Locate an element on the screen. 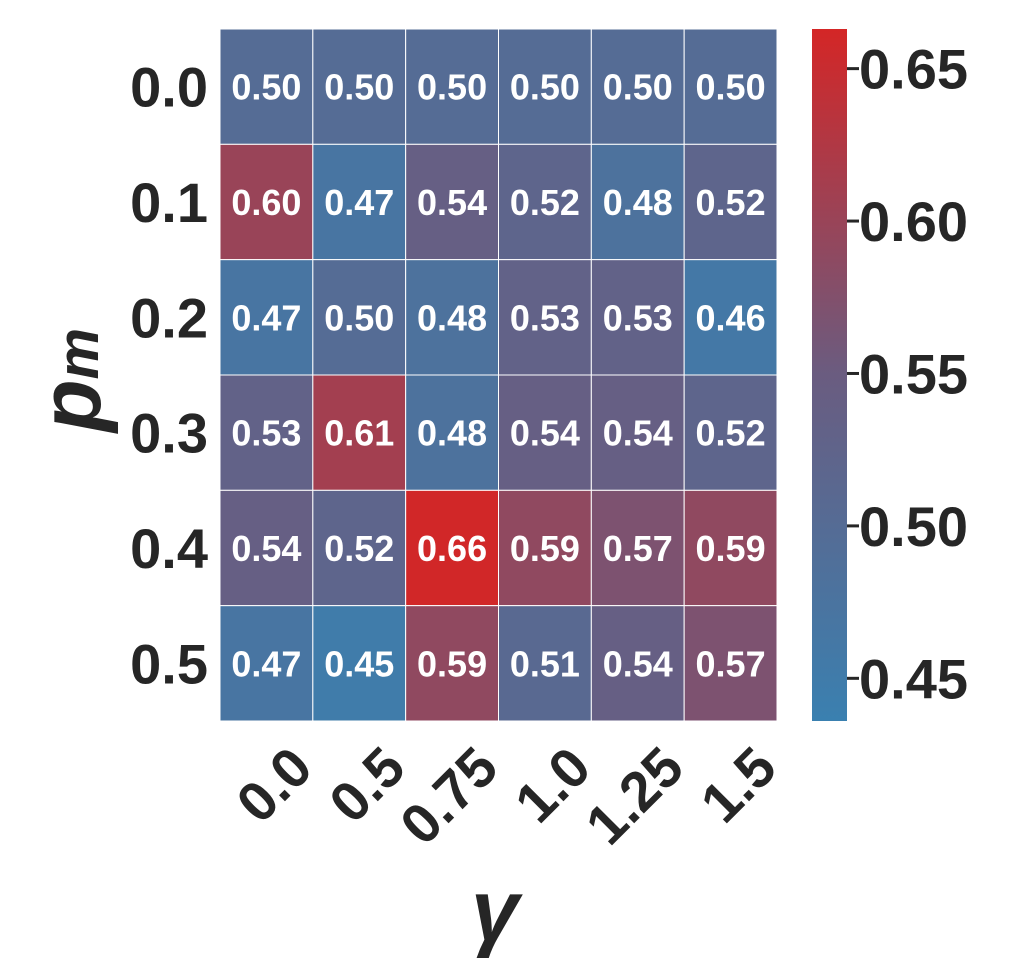 The height and width of the screenshot is (977, 1009). heatmap-cell-r2-c0 is located at coordinates (266, 317).